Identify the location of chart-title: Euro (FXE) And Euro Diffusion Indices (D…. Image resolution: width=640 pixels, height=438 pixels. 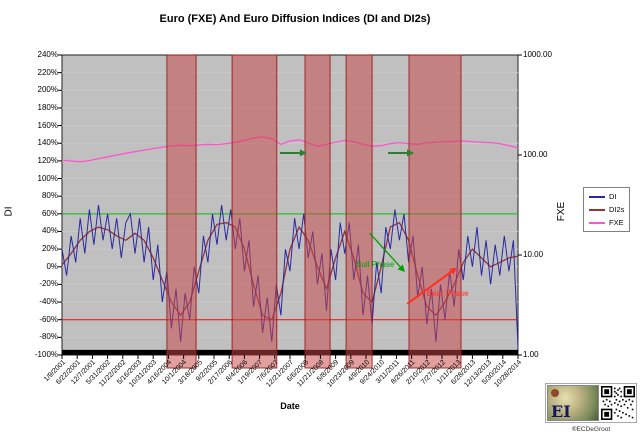
(295, 19).